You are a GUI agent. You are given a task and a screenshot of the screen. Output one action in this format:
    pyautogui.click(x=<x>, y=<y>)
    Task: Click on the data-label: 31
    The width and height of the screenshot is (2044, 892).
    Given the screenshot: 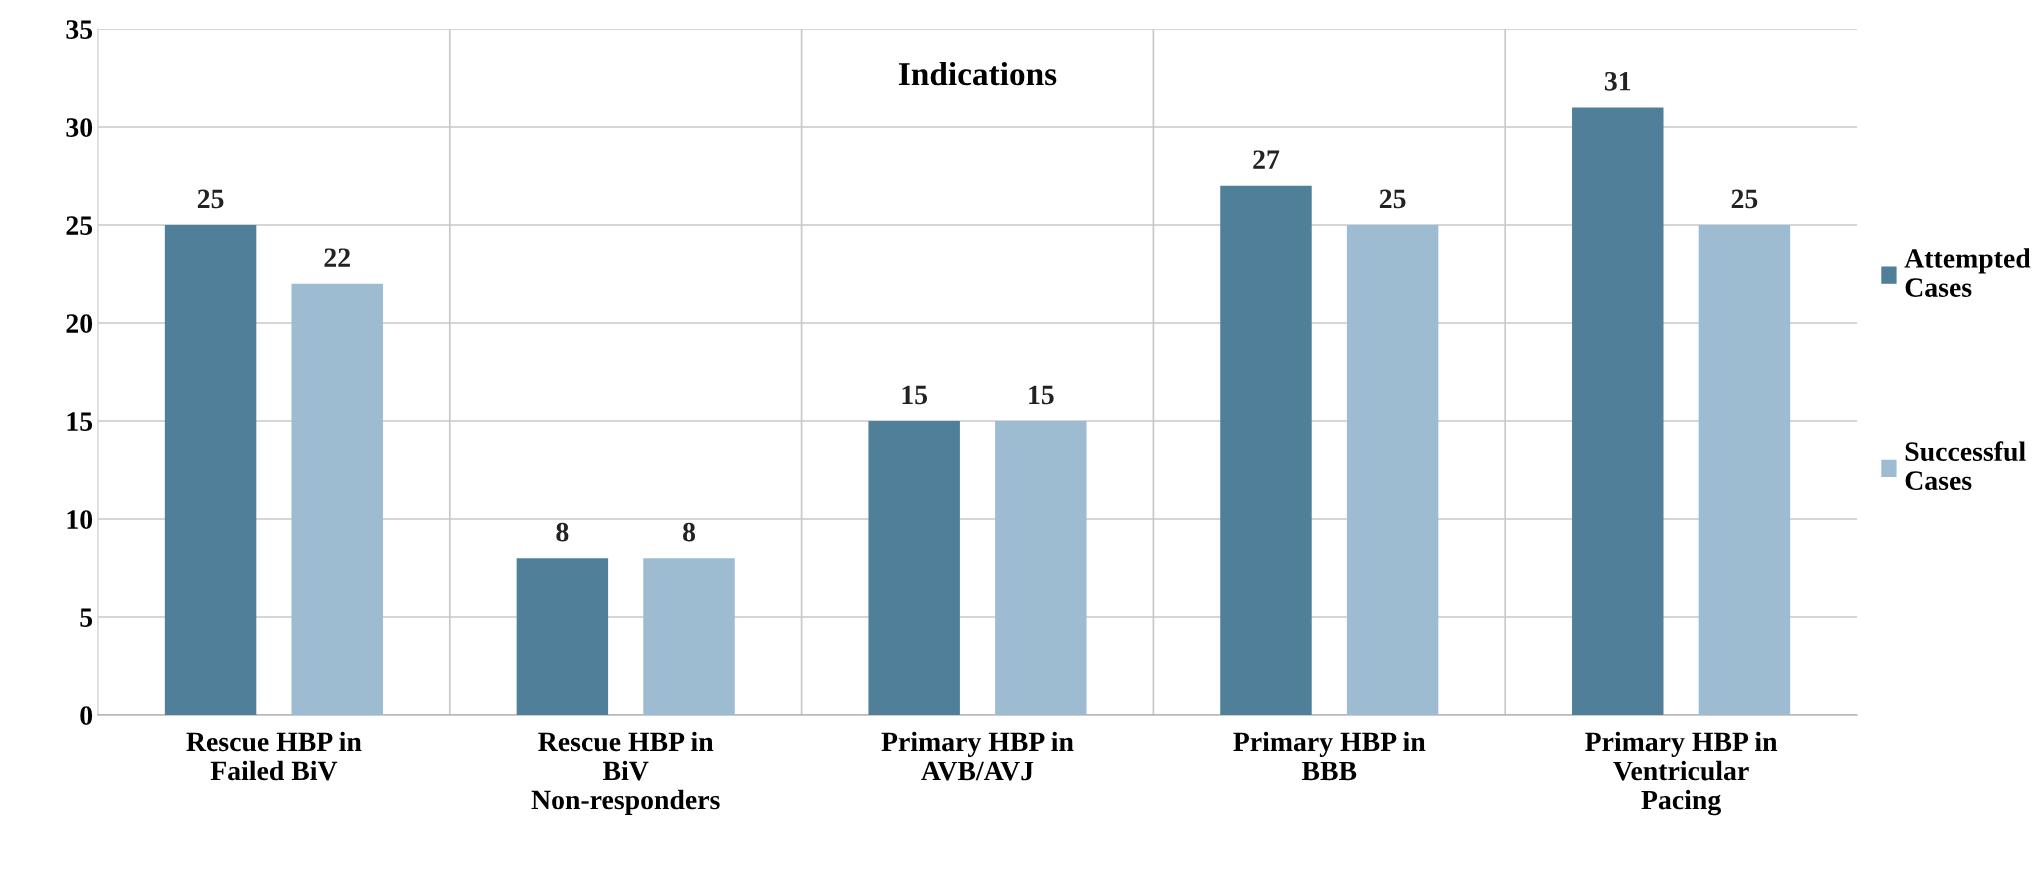 What is the action you would take?
    pyautogui.click(x=1617, y=81)
    